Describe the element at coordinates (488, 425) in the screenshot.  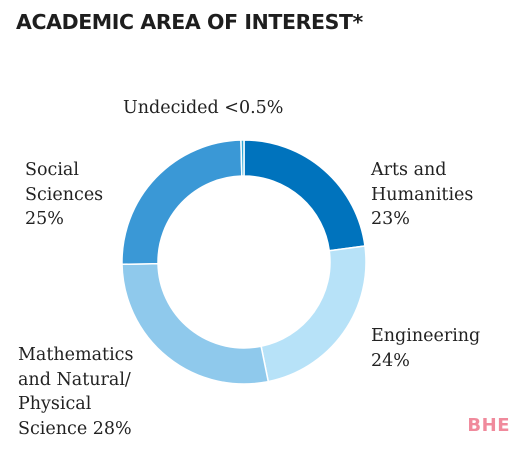
I see `watermark-logo: BHE` at that location.